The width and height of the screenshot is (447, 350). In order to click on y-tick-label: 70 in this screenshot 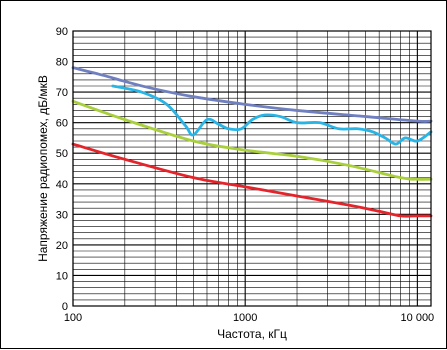, I will do `click(62, 93)`.